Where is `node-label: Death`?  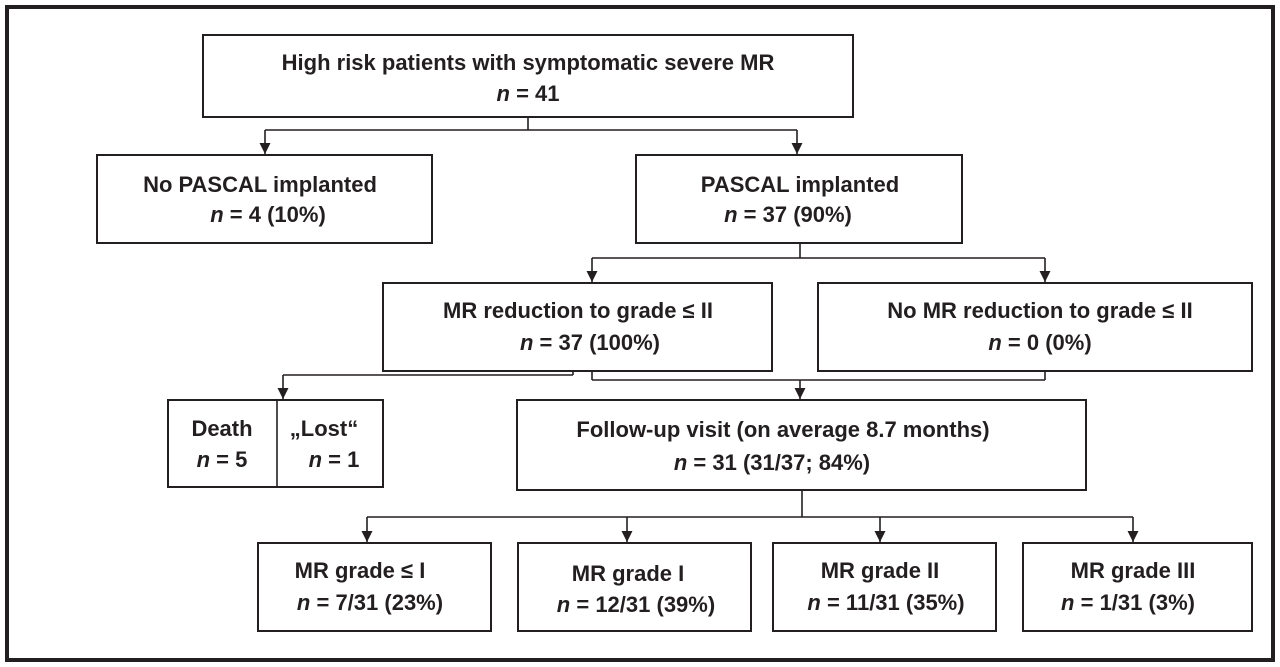
node-label: Death is located at coordinates (221, 428).